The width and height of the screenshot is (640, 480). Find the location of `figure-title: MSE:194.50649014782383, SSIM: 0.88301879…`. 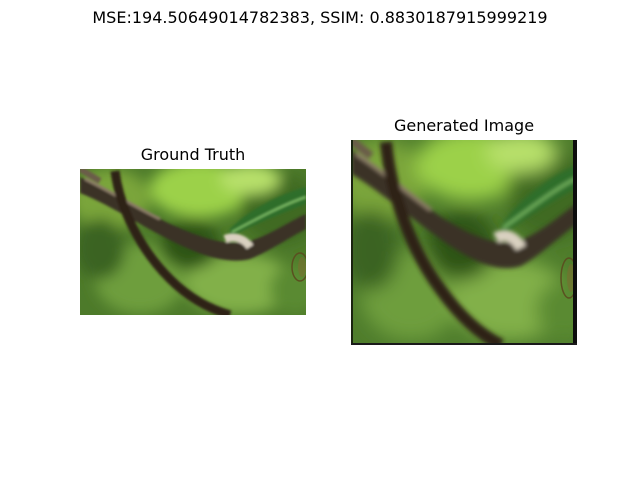

figure-title: MSE:194.50649014782383, SSIM: 0.88301879… is located at coordinates (320, 17).